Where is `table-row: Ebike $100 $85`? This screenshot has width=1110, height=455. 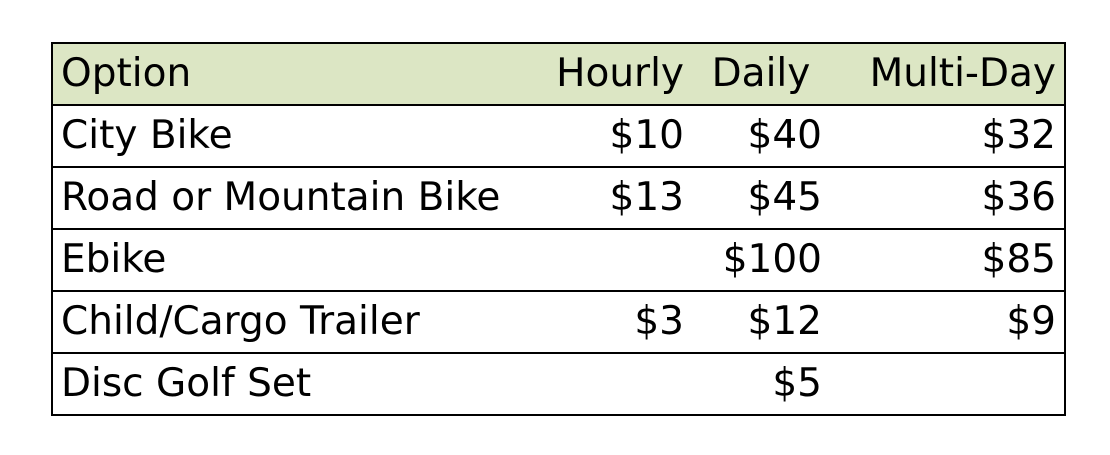 table-row: Ebike $100 $85 is located at coordinates (558, 259).